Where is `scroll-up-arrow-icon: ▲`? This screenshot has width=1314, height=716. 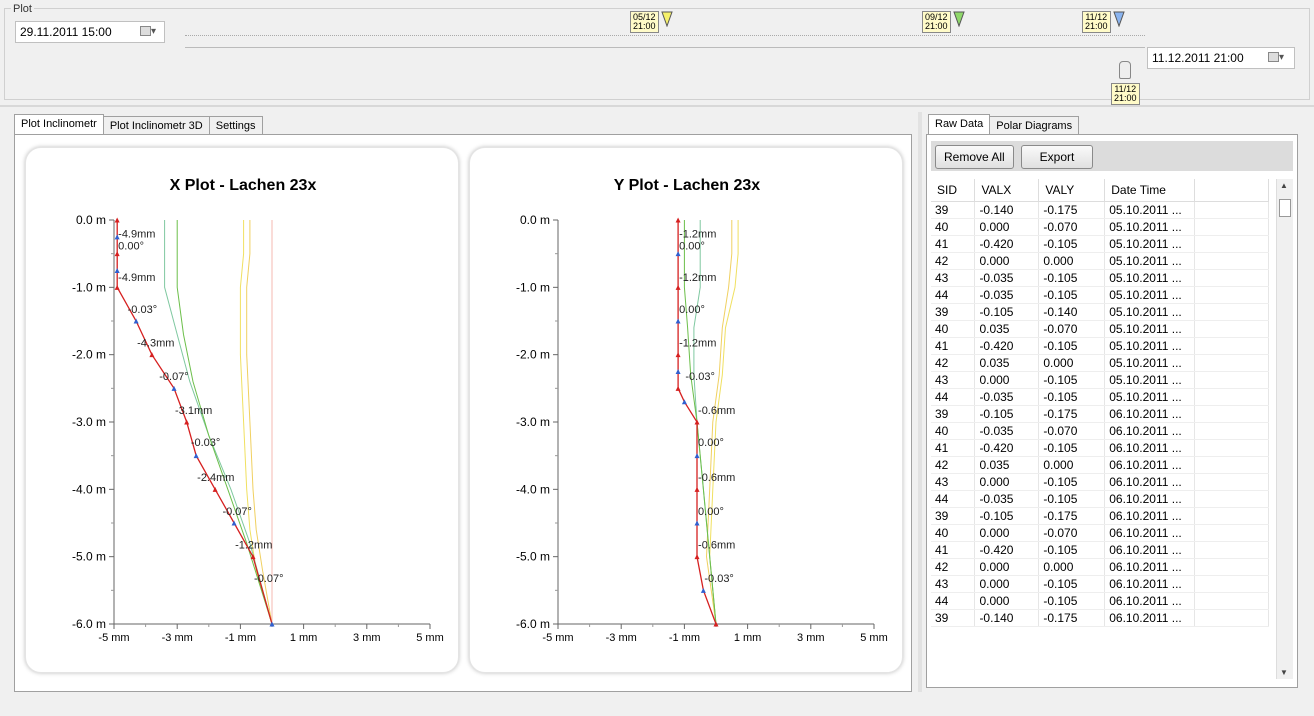 scroll-up-arrow-icon: ▲ is located at coordinates (1284, 185).